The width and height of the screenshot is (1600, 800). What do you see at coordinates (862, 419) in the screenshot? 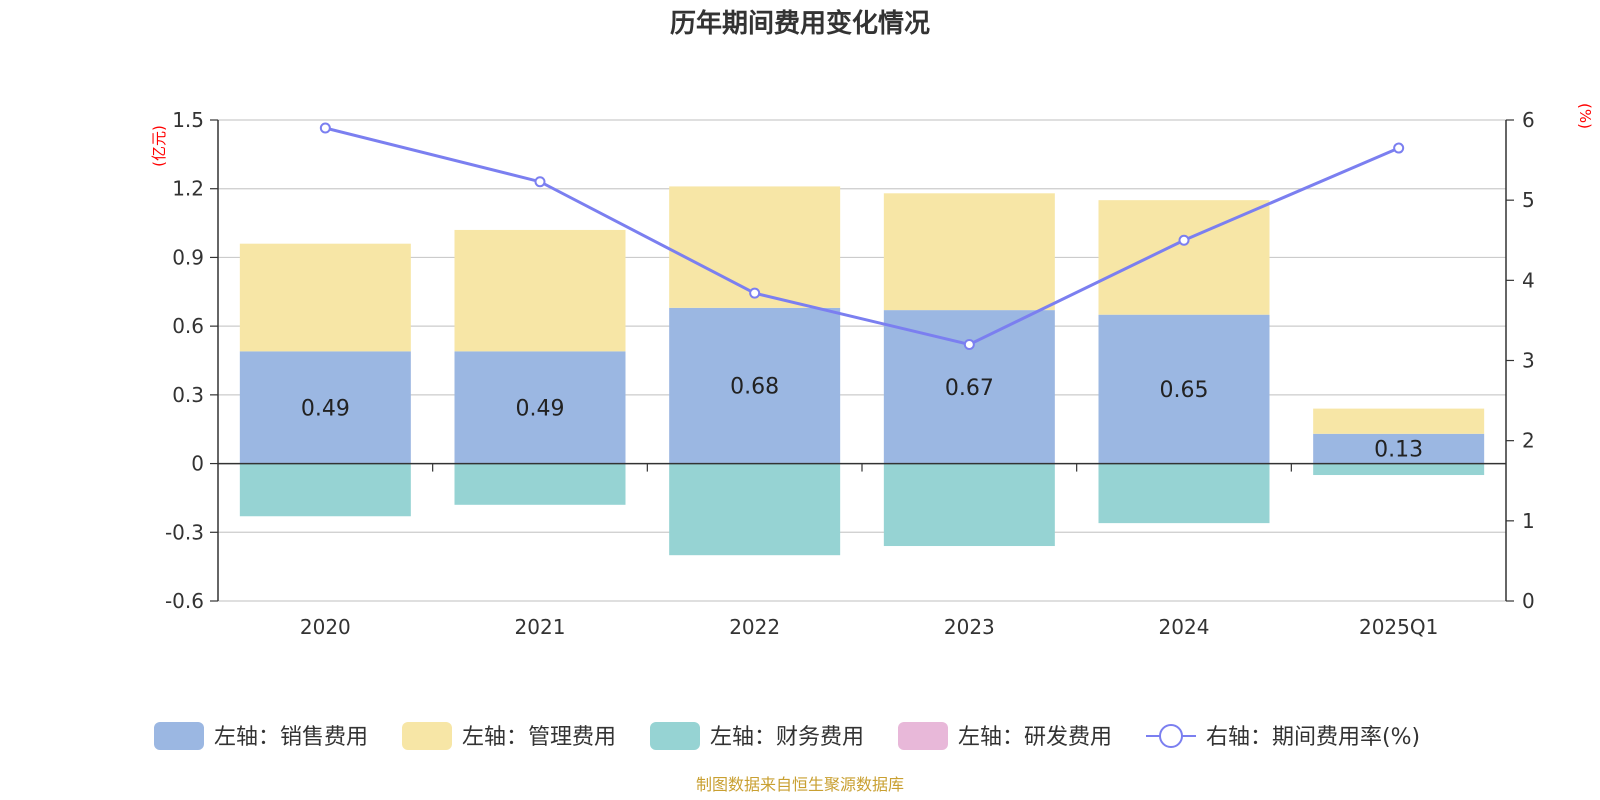
I see `data-labels: 0.49 0.49 0.68 0.67 0.65 0.13` at bounding box center [862, 419].